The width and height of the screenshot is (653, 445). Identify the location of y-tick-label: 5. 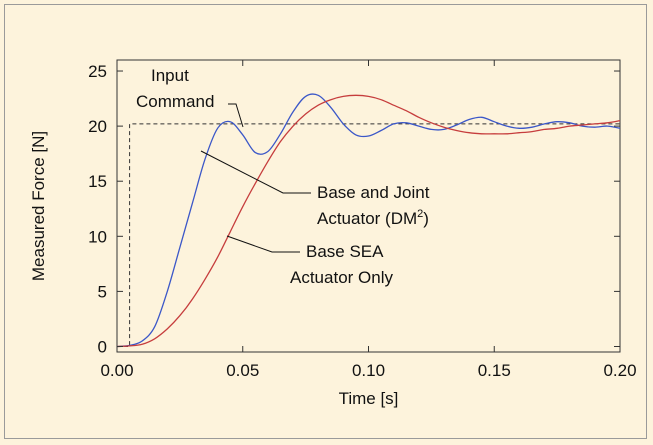
(102, 291).